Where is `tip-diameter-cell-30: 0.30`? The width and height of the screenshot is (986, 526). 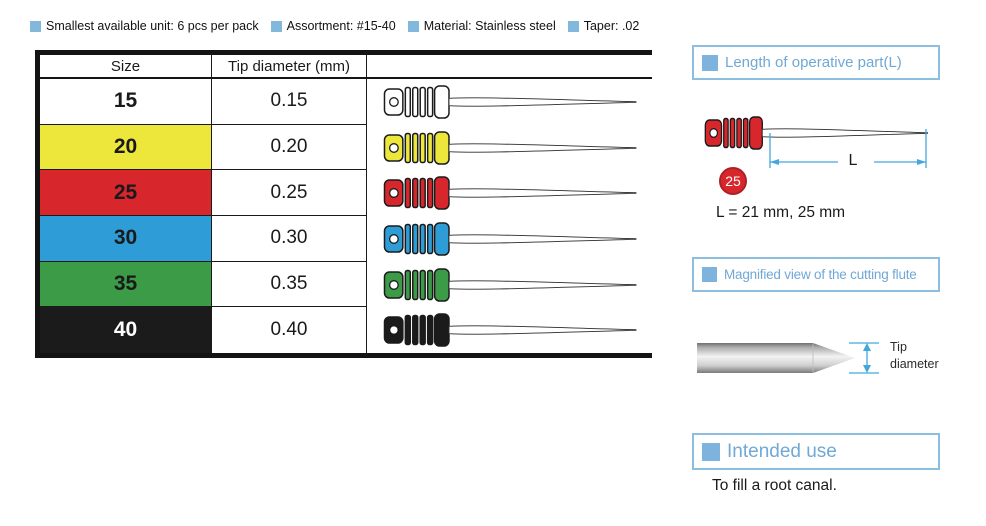
tip-diameter-cell-30: 0.30 is located at coordinates (289, 239).